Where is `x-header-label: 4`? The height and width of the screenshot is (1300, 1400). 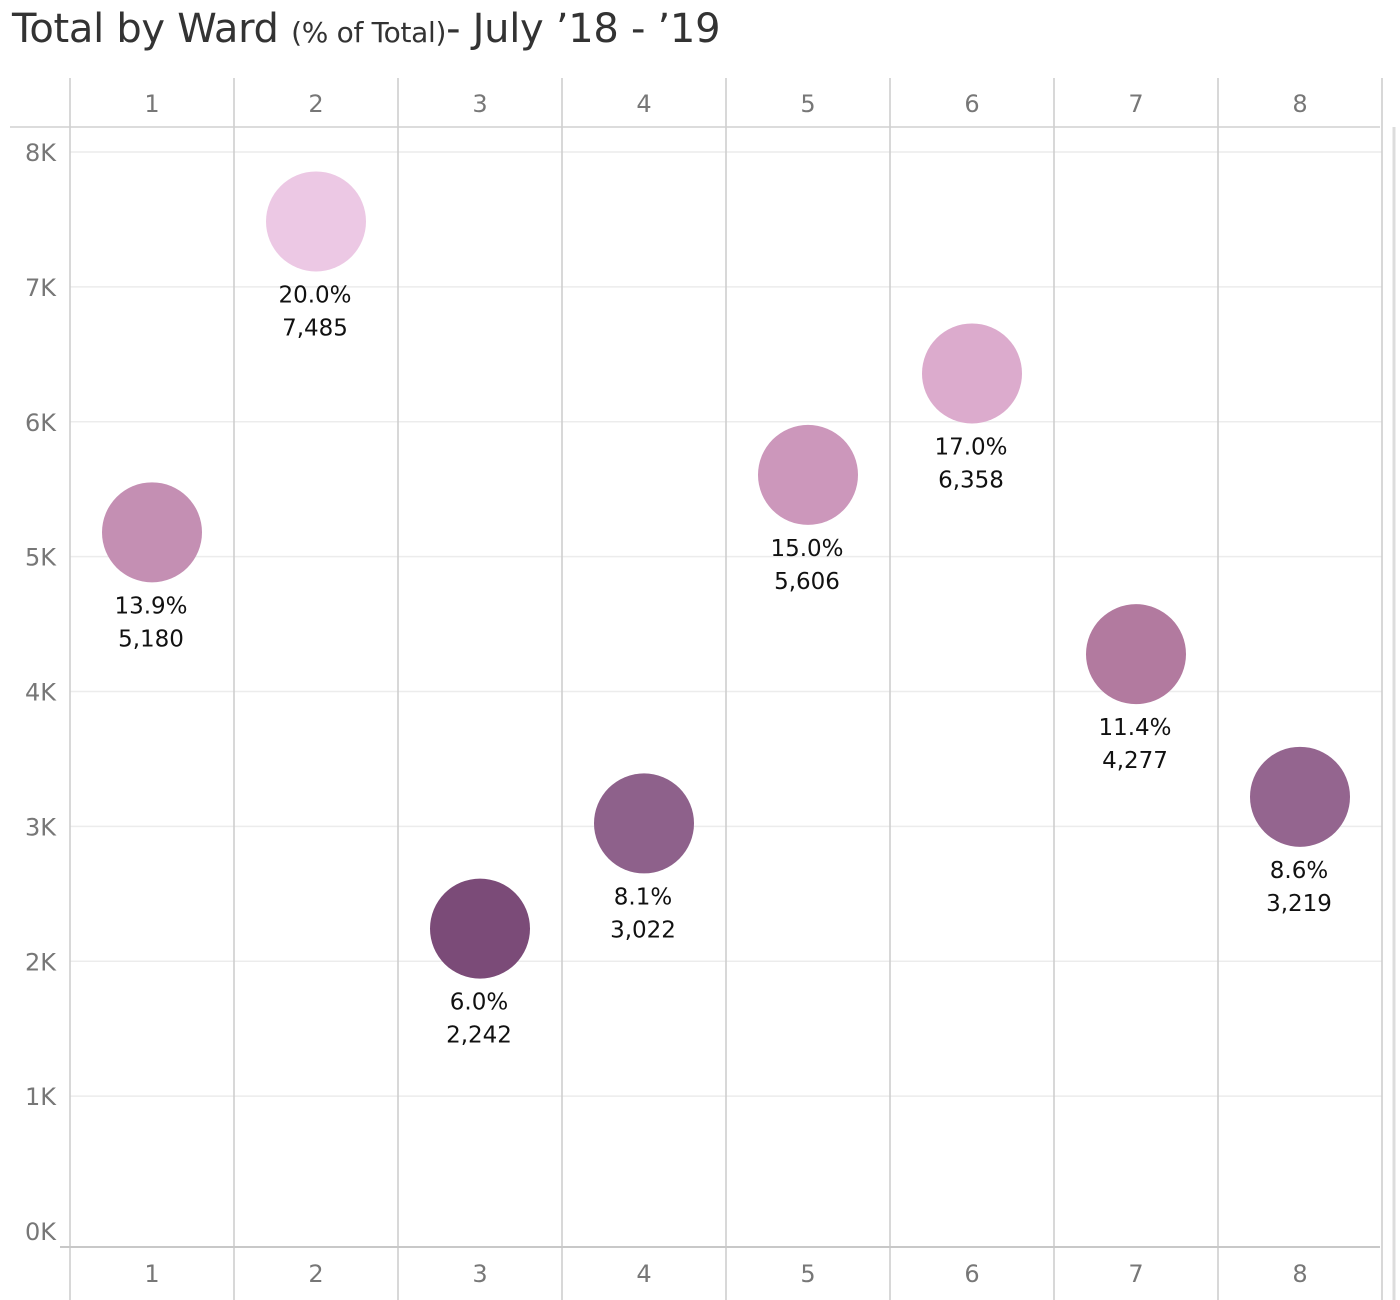 x-header-label: 4 is located at coordinates (643, 104).